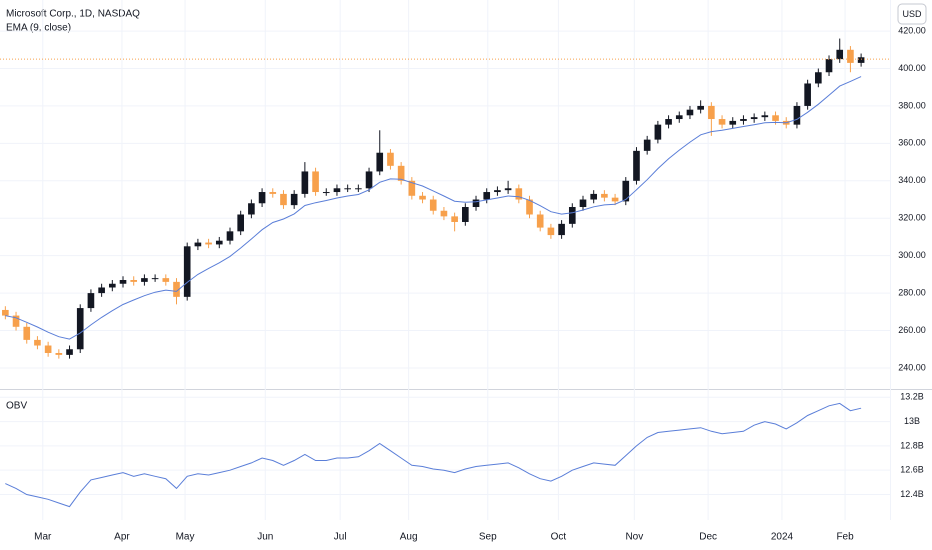 Image resolution: width=932 pixels, height=550 pixels. Describe the element at coordinates (265, 537) in the screenshot. I see `x-tick-label: Jun` at that location.